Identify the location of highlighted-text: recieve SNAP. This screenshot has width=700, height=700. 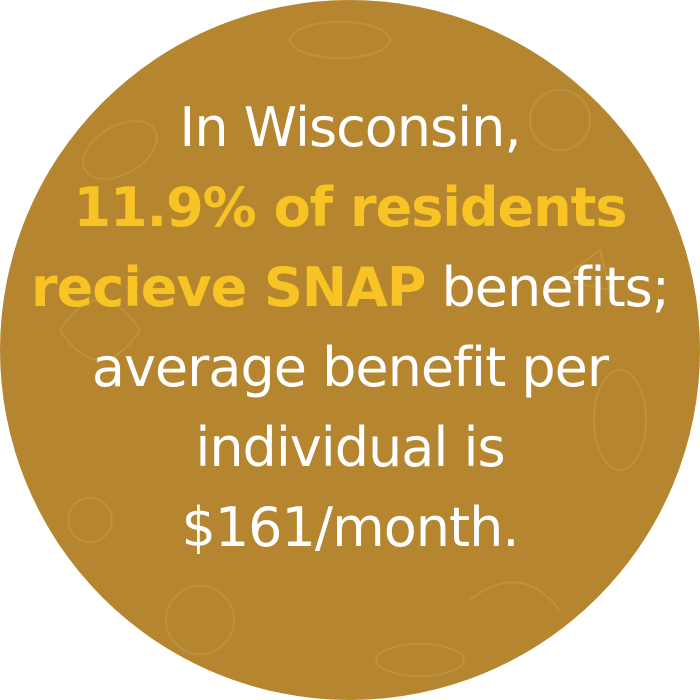
(228, 287).